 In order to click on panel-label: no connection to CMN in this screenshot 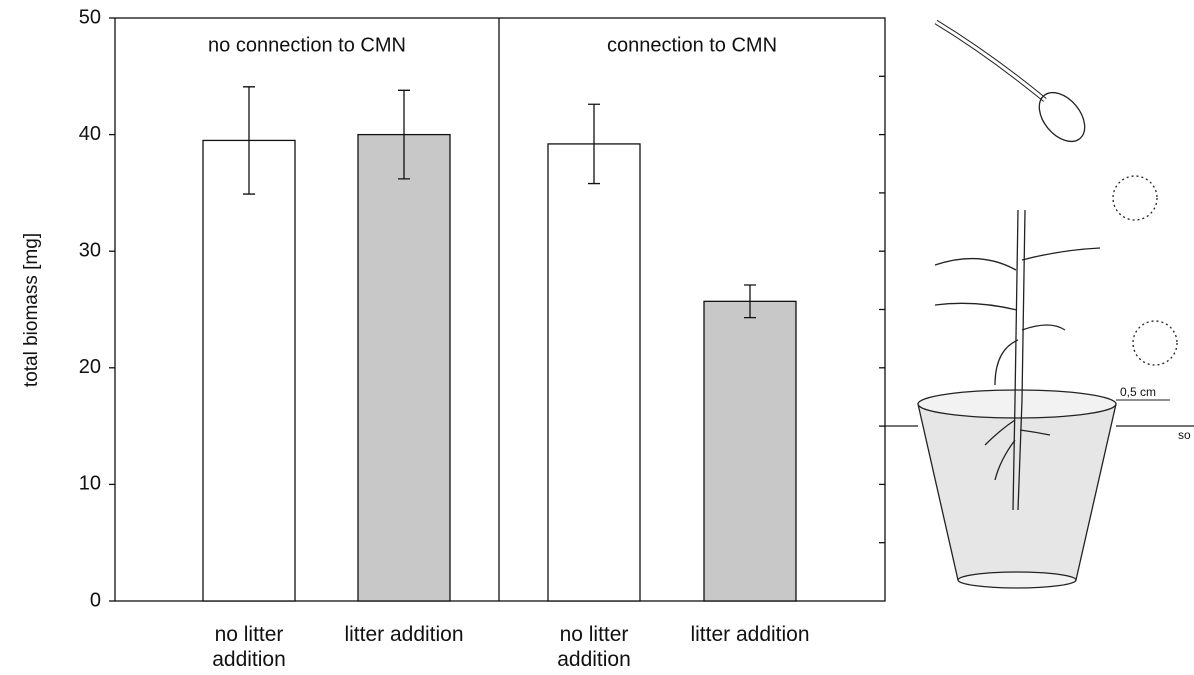, I will do `click(307, 45)`.